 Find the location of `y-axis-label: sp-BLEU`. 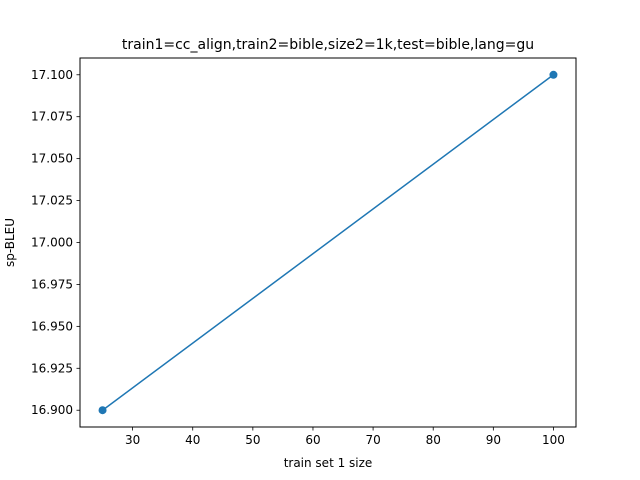

y-axis-label: sp-BLEU is located at coordinates (10, 242).